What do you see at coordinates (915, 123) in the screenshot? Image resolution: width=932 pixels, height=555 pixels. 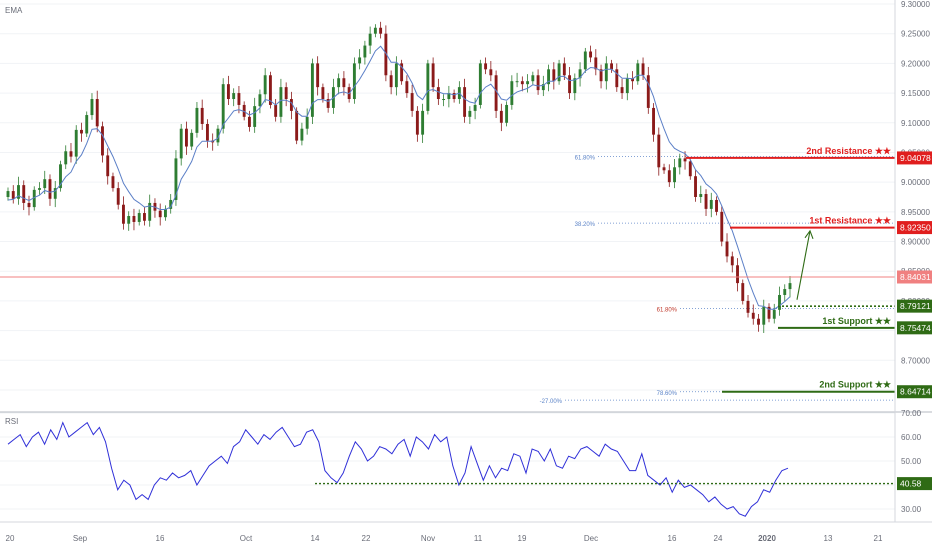 I see `price-tick-label: 9.10000` at bounding box center [915, 123].